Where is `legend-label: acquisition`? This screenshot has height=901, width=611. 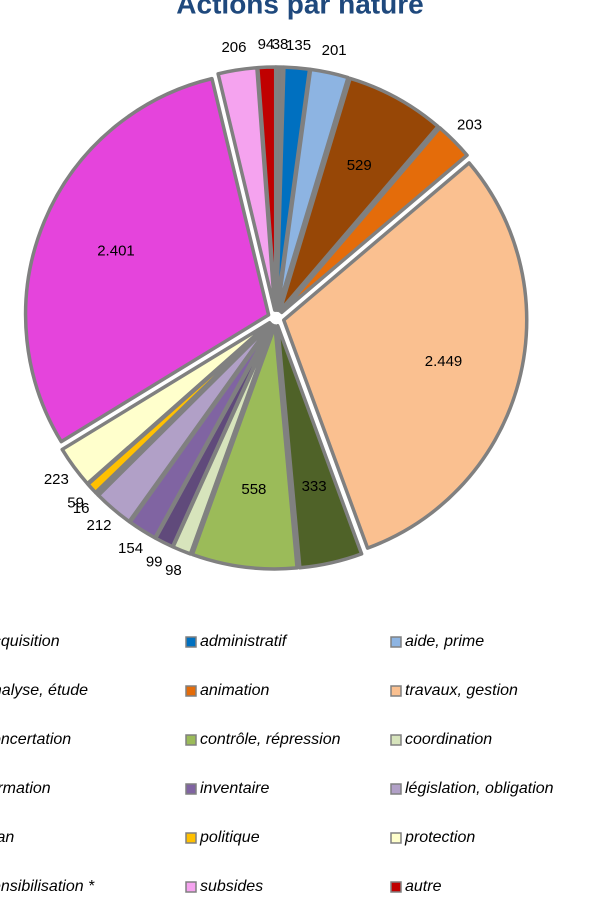 legend-label: acquisition is located at coordinates (30, 641).